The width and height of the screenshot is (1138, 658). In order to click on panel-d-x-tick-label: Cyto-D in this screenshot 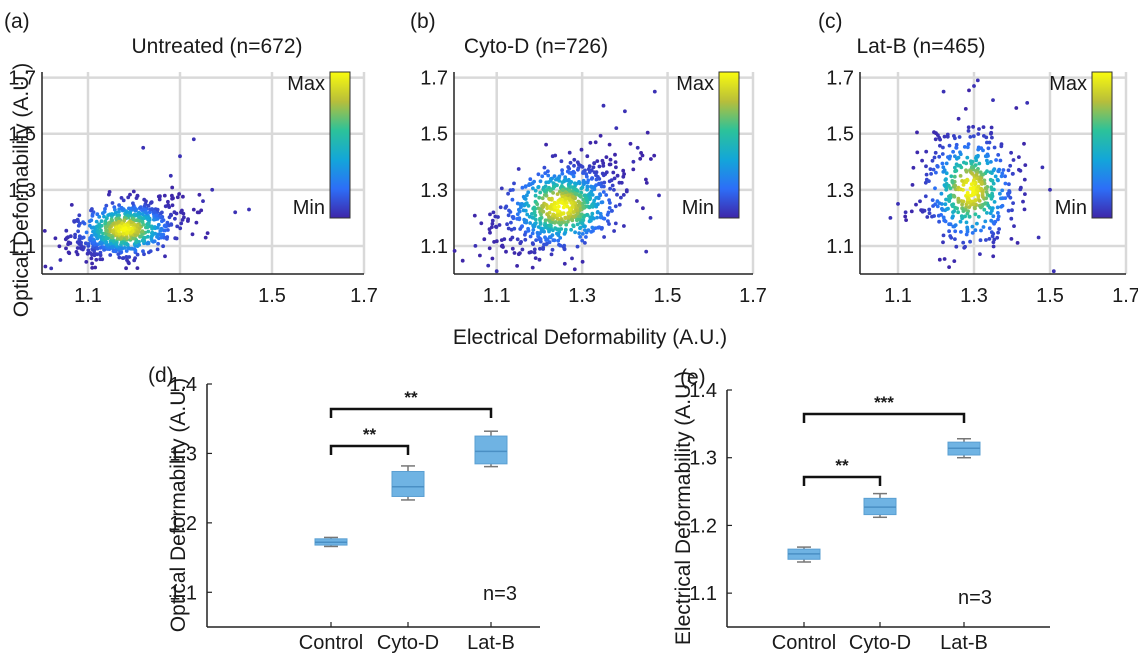, I will do `click(408, 642)`.